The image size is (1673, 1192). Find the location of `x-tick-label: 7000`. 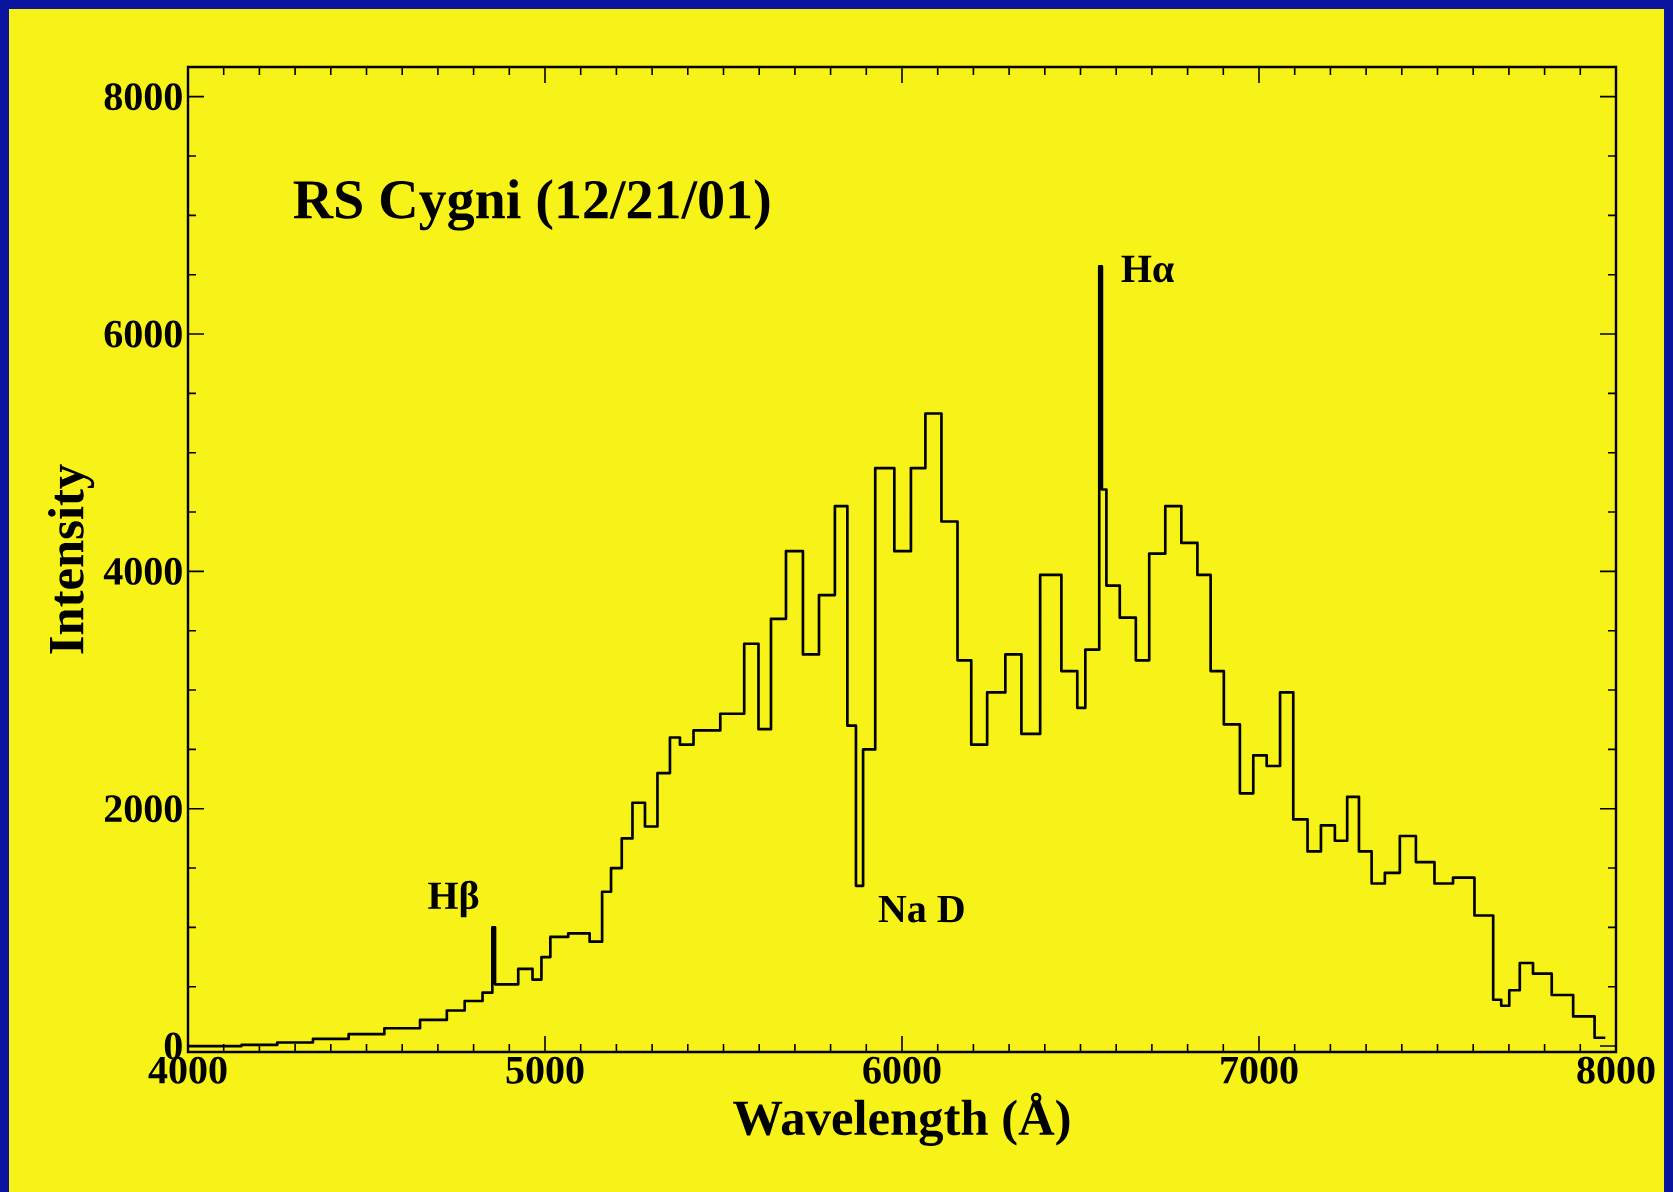

x-tick-label: 7000 is located at coordinates (1259, 1070).